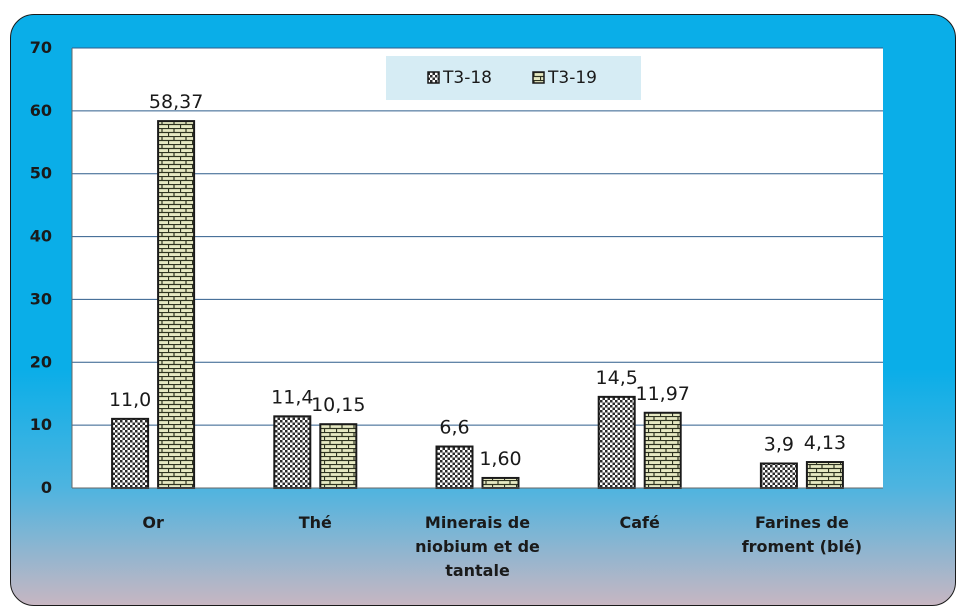 The image size is (962, 612). What do you see at coordinates (454, 428) in the screenshot?
I see `data-label: 6,6` at bounding box center [454, 428].